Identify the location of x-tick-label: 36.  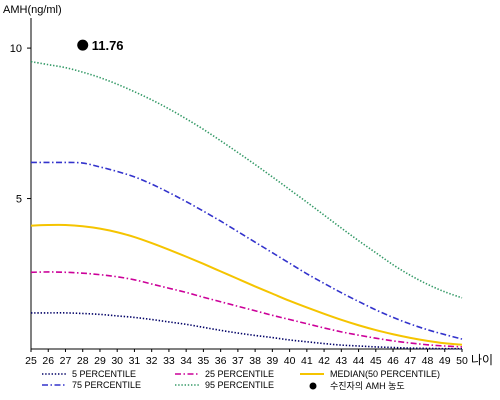
(221, 361).